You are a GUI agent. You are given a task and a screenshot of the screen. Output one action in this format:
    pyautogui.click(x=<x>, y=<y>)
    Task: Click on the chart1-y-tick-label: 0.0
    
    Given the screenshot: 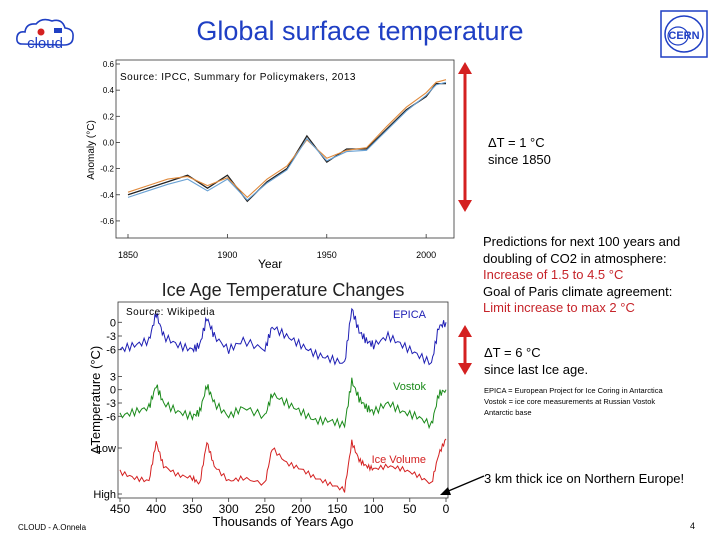 What is the action you would take?
    pyautogui.click(x=109, y=142)
    